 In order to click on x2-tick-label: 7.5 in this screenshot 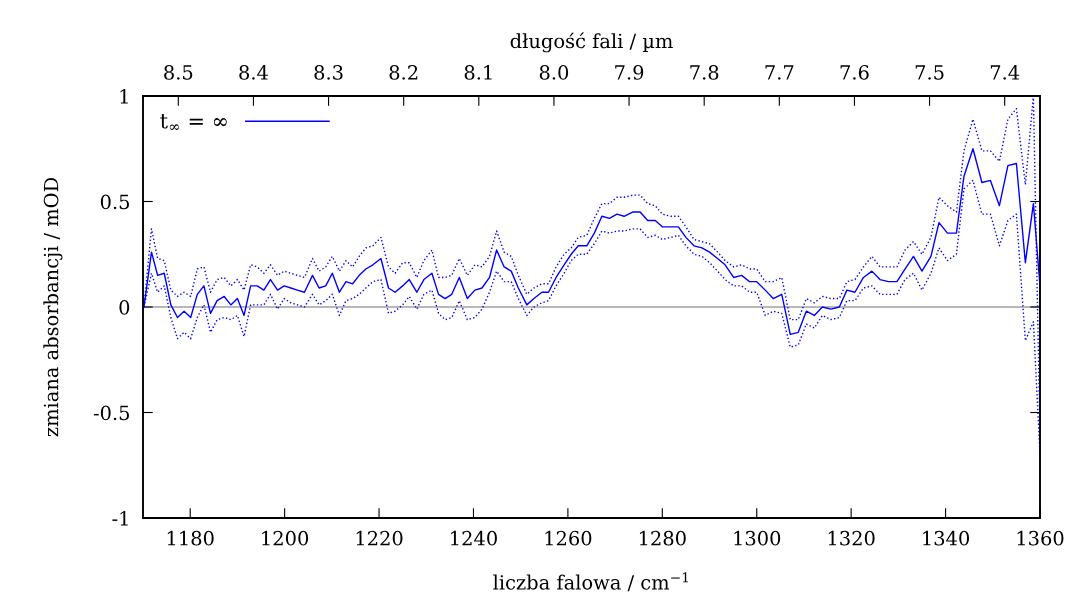, I will do `click(929, 72)`.